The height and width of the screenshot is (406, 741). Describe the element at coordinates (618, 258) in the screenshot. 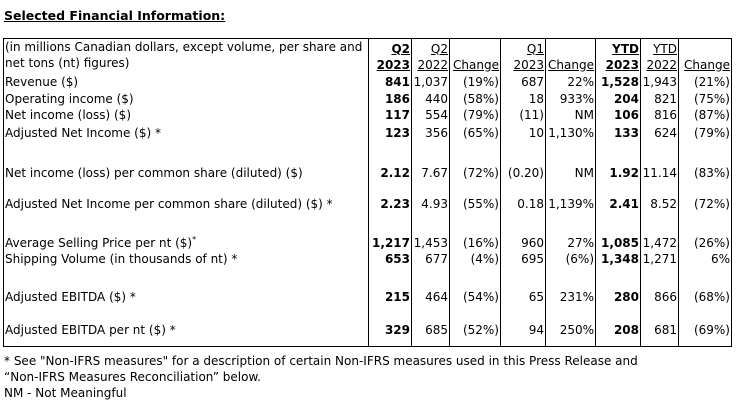

I see `table-cell: 1,348` at that location.